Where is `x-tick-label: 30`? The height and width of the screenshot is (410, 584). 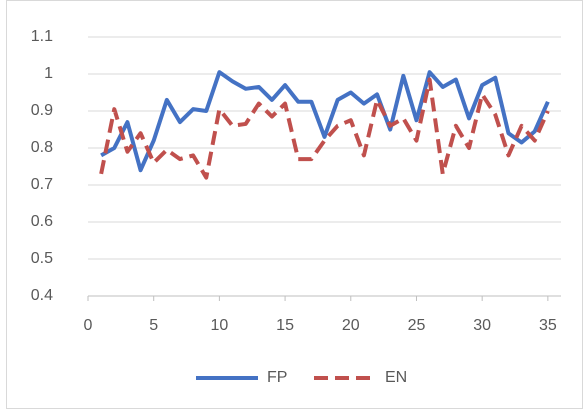 x-tick-label: 30 is located at coordinates (482, 325).